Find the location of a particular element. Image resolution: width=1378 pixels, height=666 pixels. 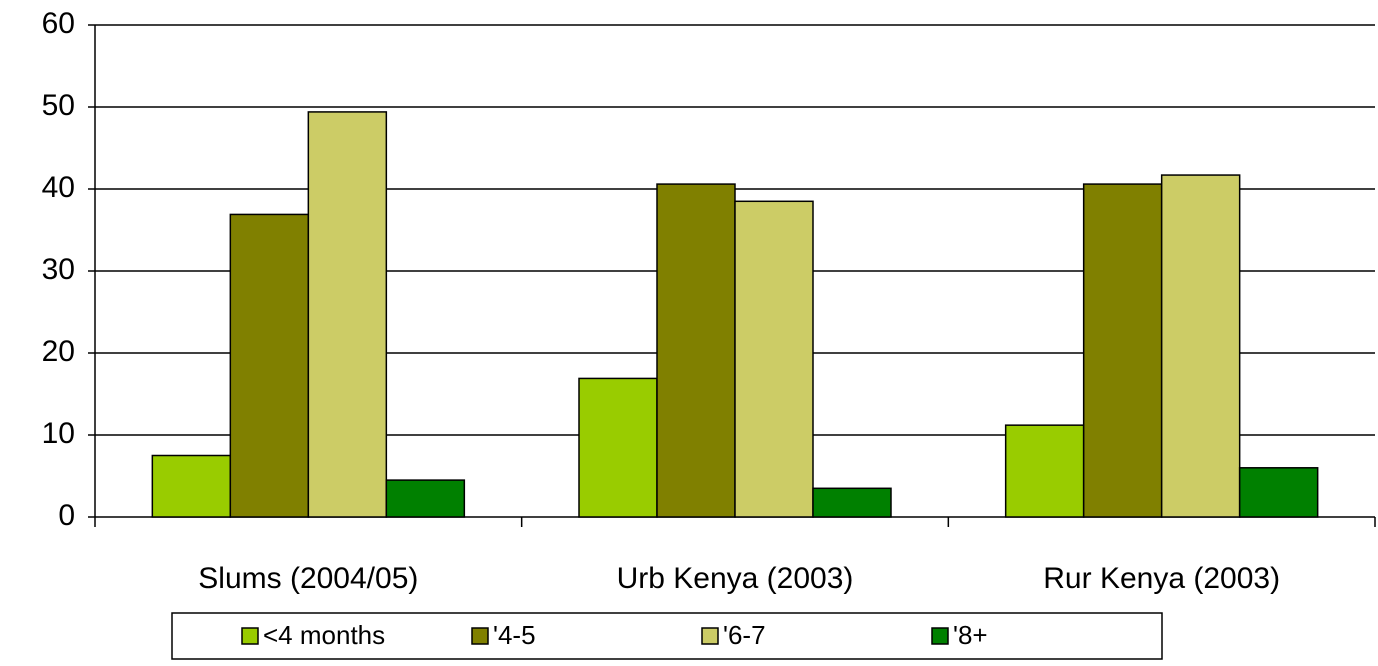

legend-label: '6-7 is located at coordinates (744, 635).